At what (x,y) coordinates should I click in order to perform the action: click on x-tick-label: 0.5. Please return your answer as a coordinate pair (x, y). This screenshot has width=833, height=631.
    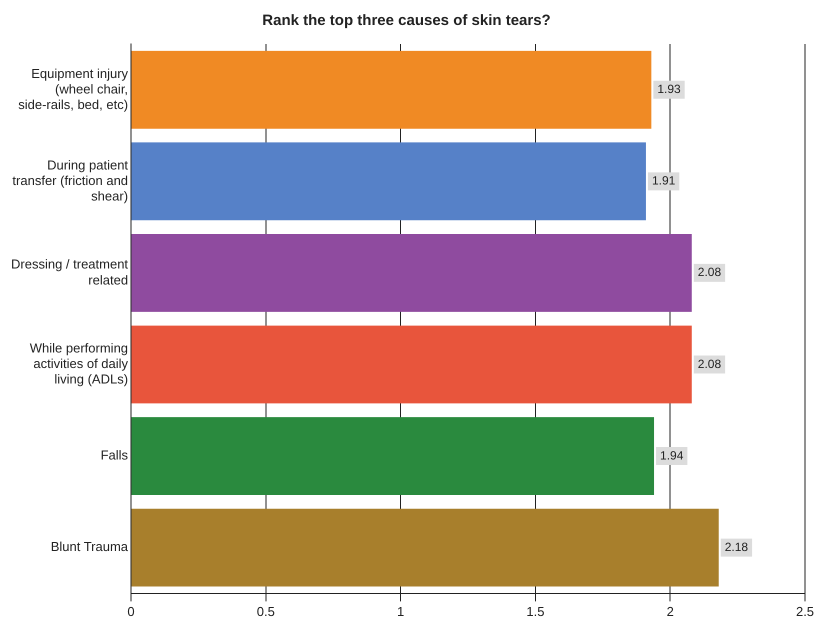
    Looking at the image, I should click on (265, 611).